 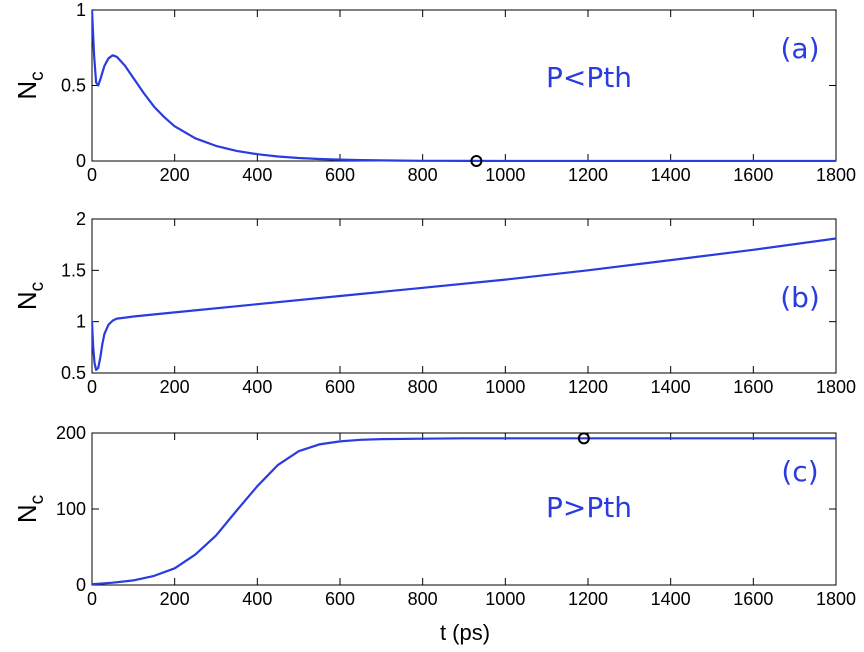 I want to click on annotation-text: P>Pth, so click(x=589, y=507).